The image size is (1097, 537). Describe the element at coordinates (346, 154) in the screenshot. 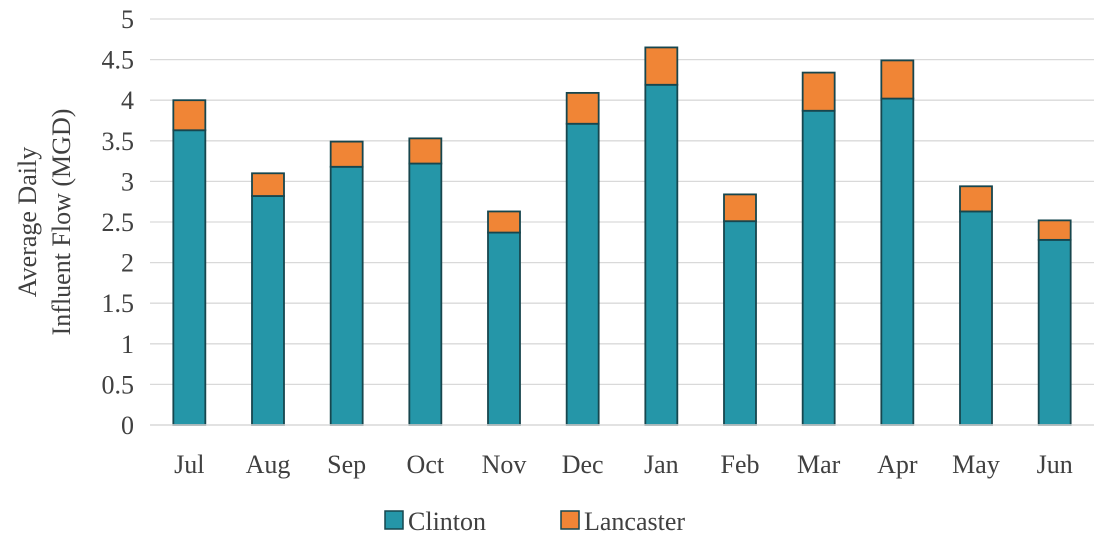

I see `bar-lancaster-sep` at that location.